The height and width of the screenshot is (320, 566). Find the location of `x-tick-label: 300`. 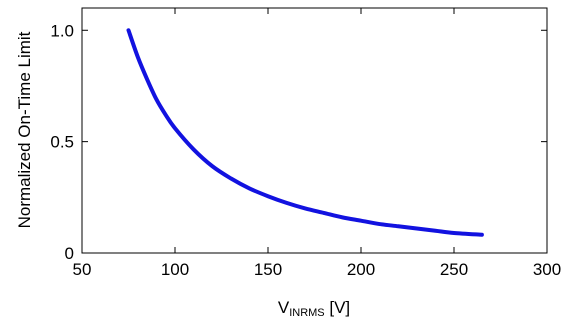

x-tick-label: 300 is located at coordinates (547, 269).